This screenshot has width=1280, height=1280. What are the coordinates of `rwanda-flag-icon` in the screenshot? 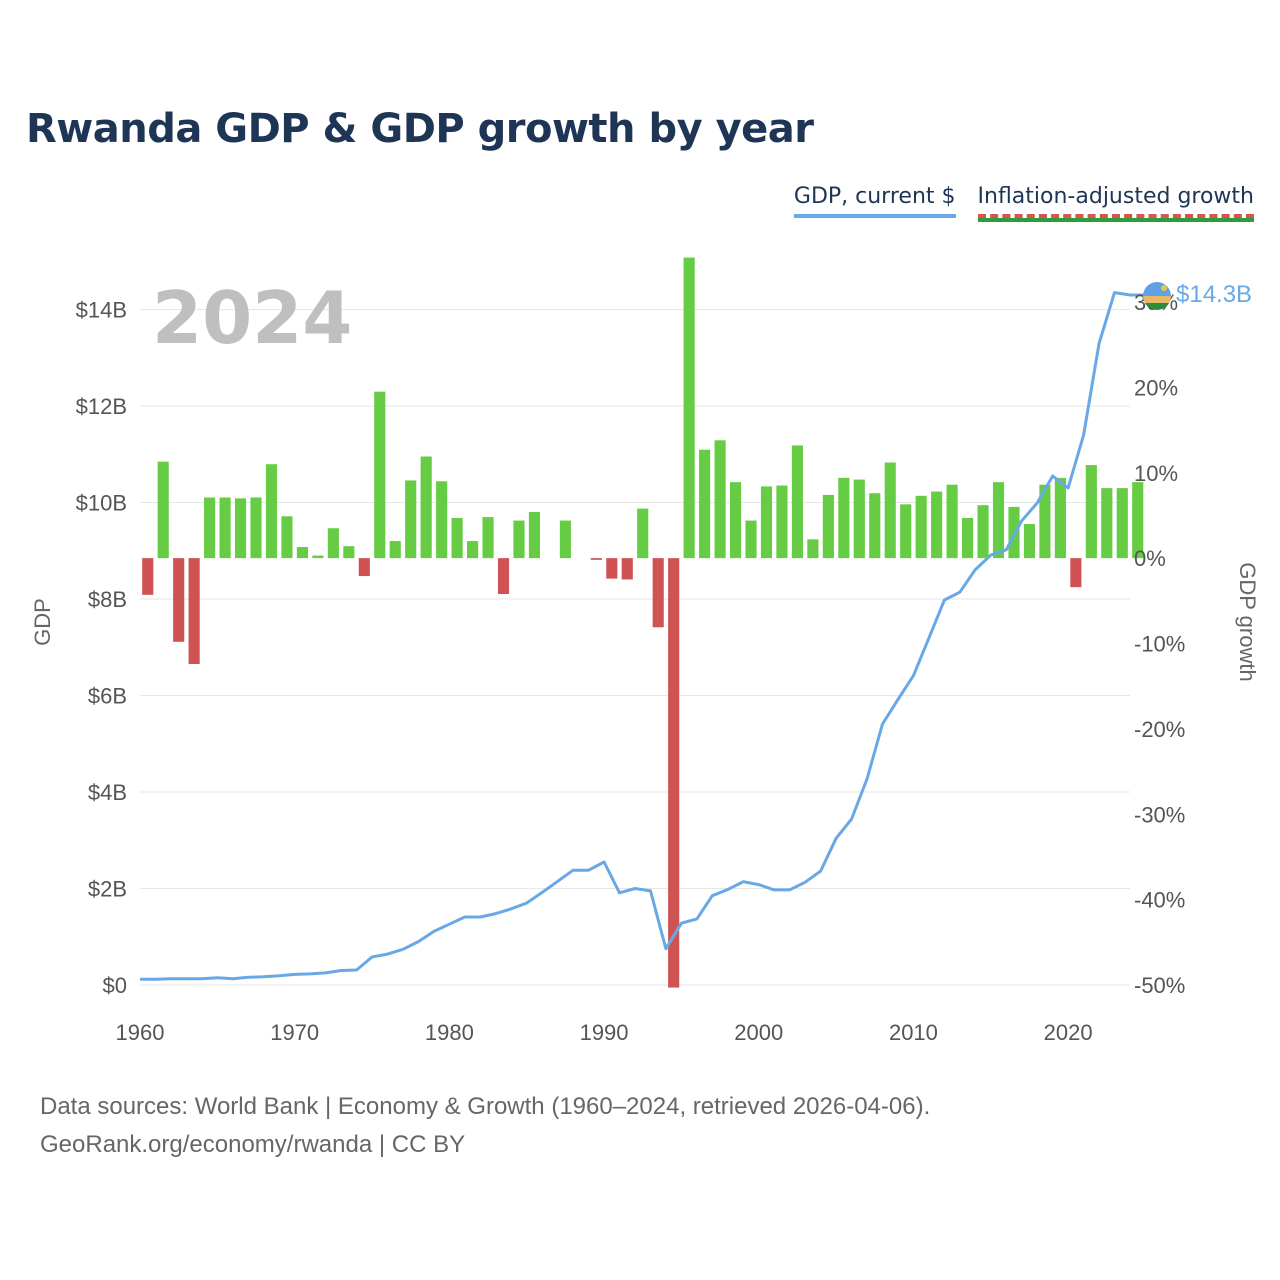 It's located at (1157, 296).